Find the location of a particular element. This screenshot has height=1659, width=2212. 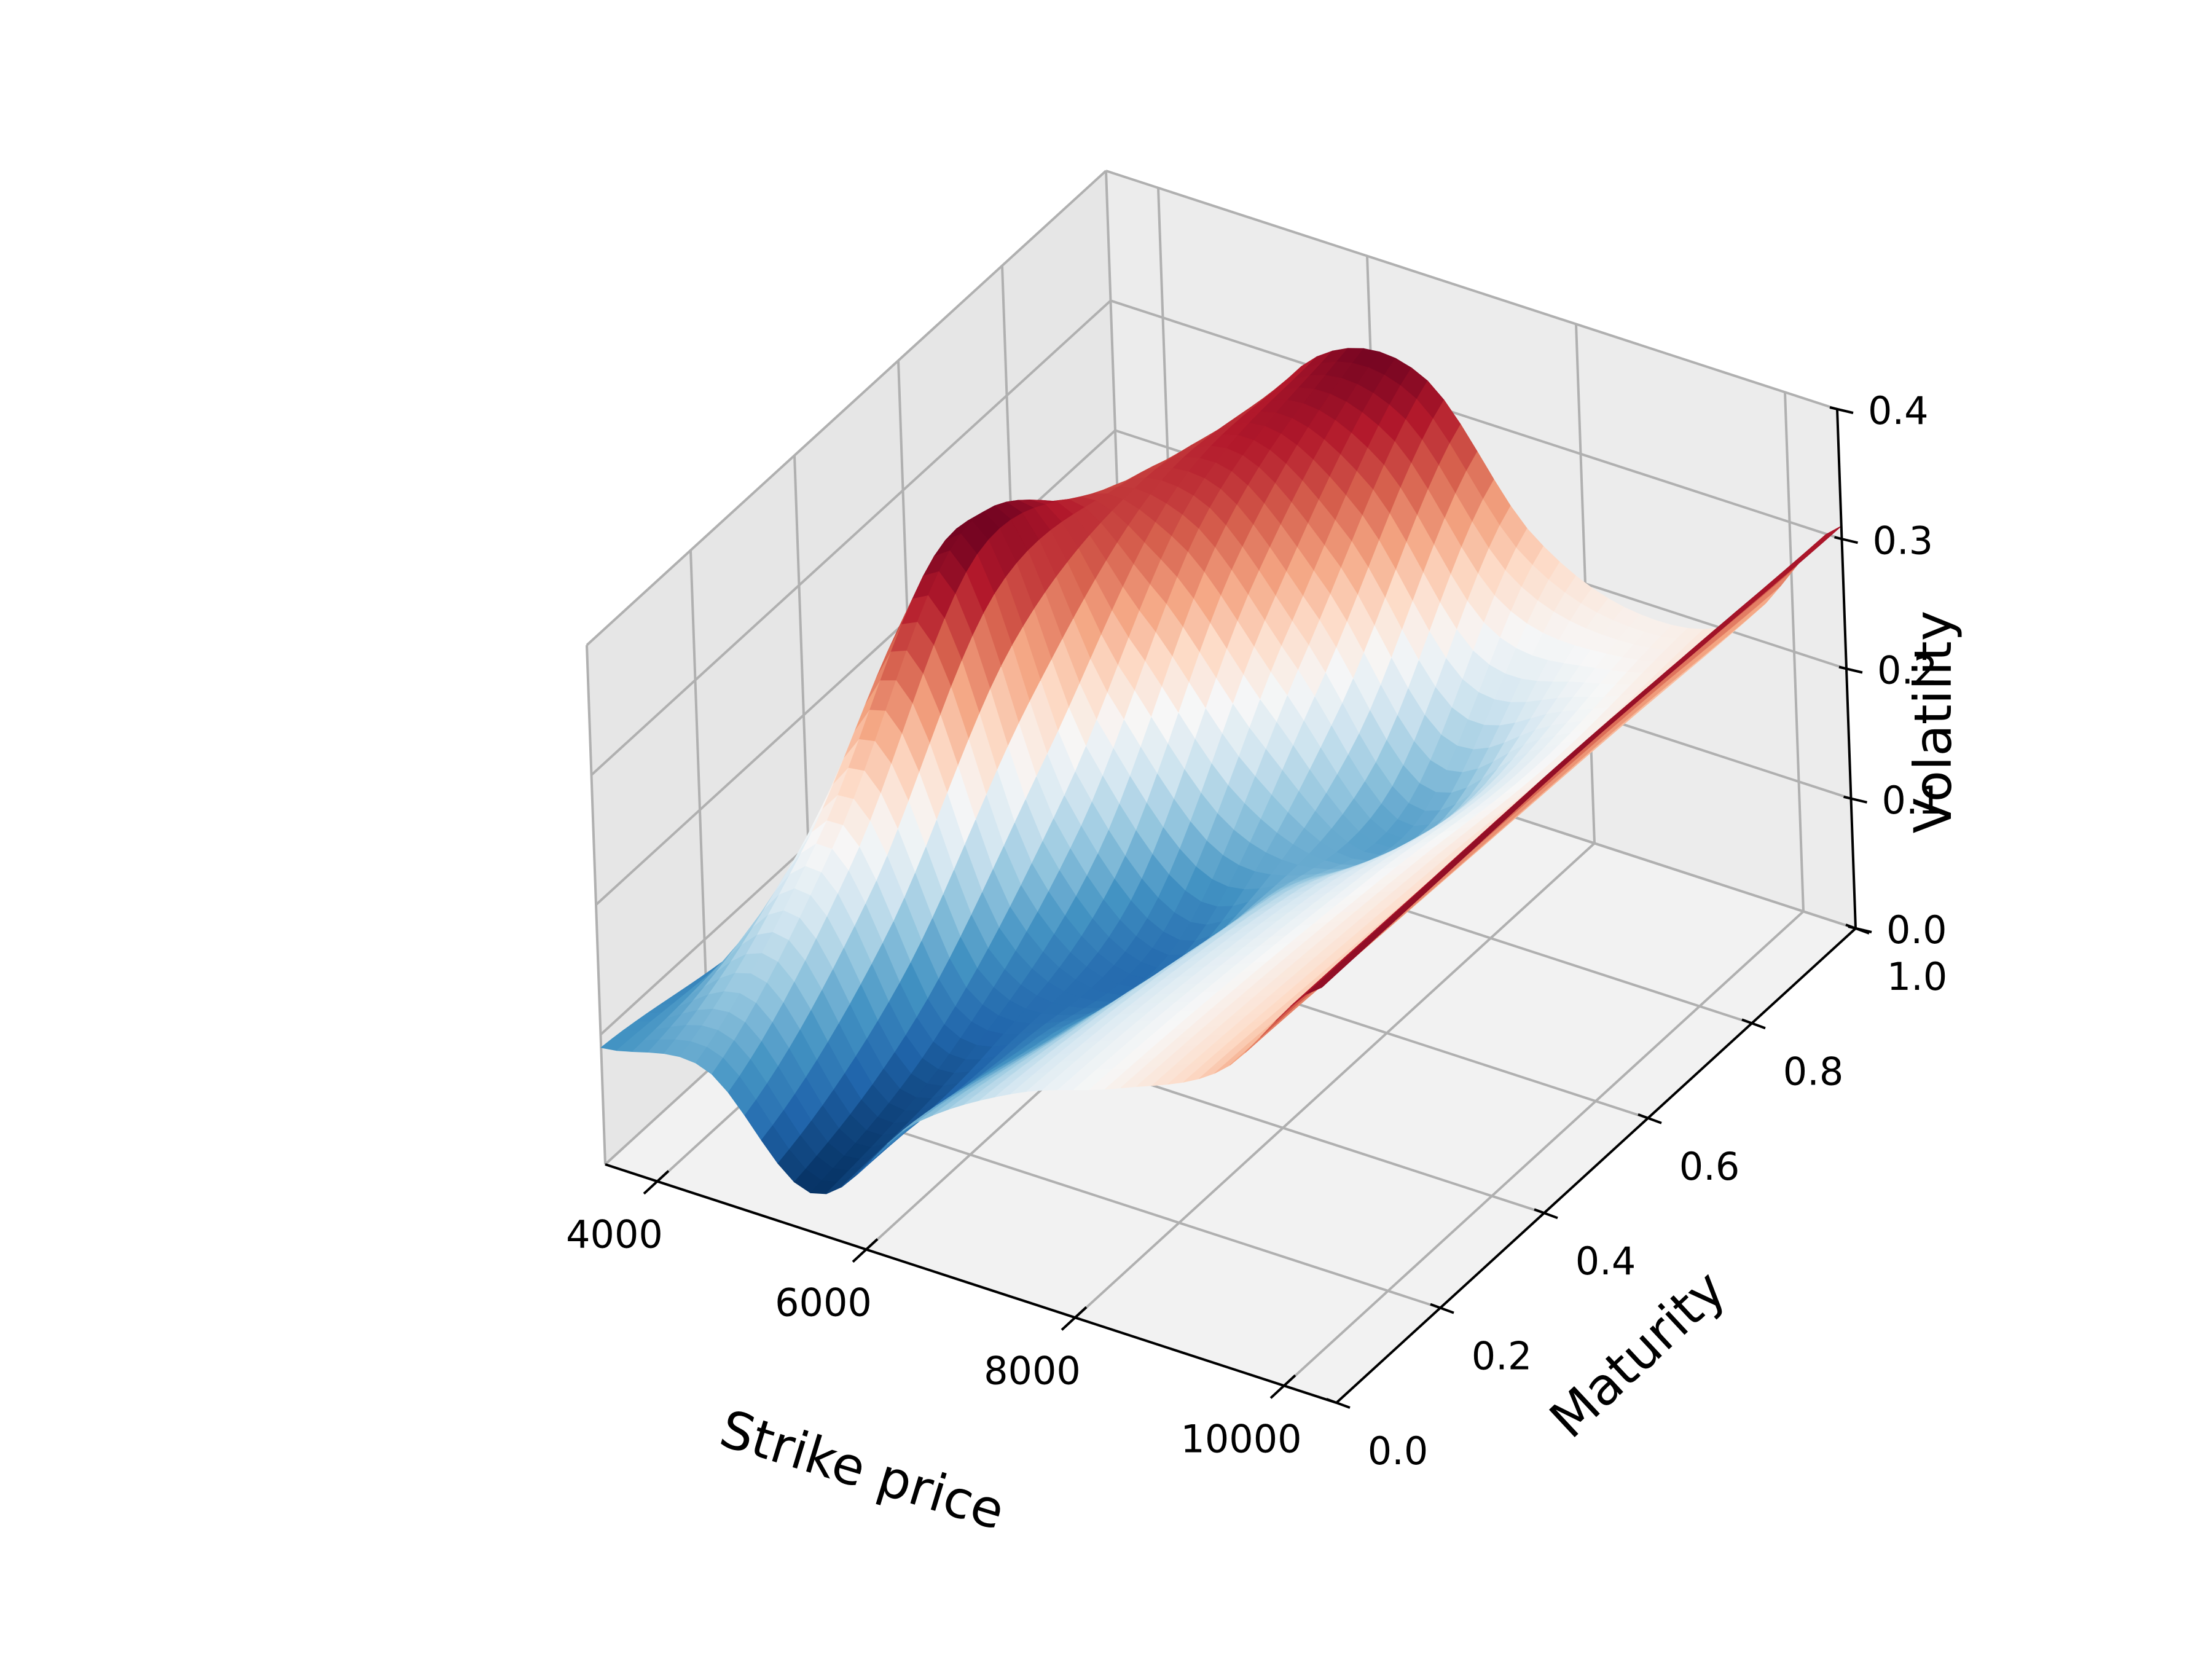

x-tick-label: 6000 is located at coordinates (823, 1303).